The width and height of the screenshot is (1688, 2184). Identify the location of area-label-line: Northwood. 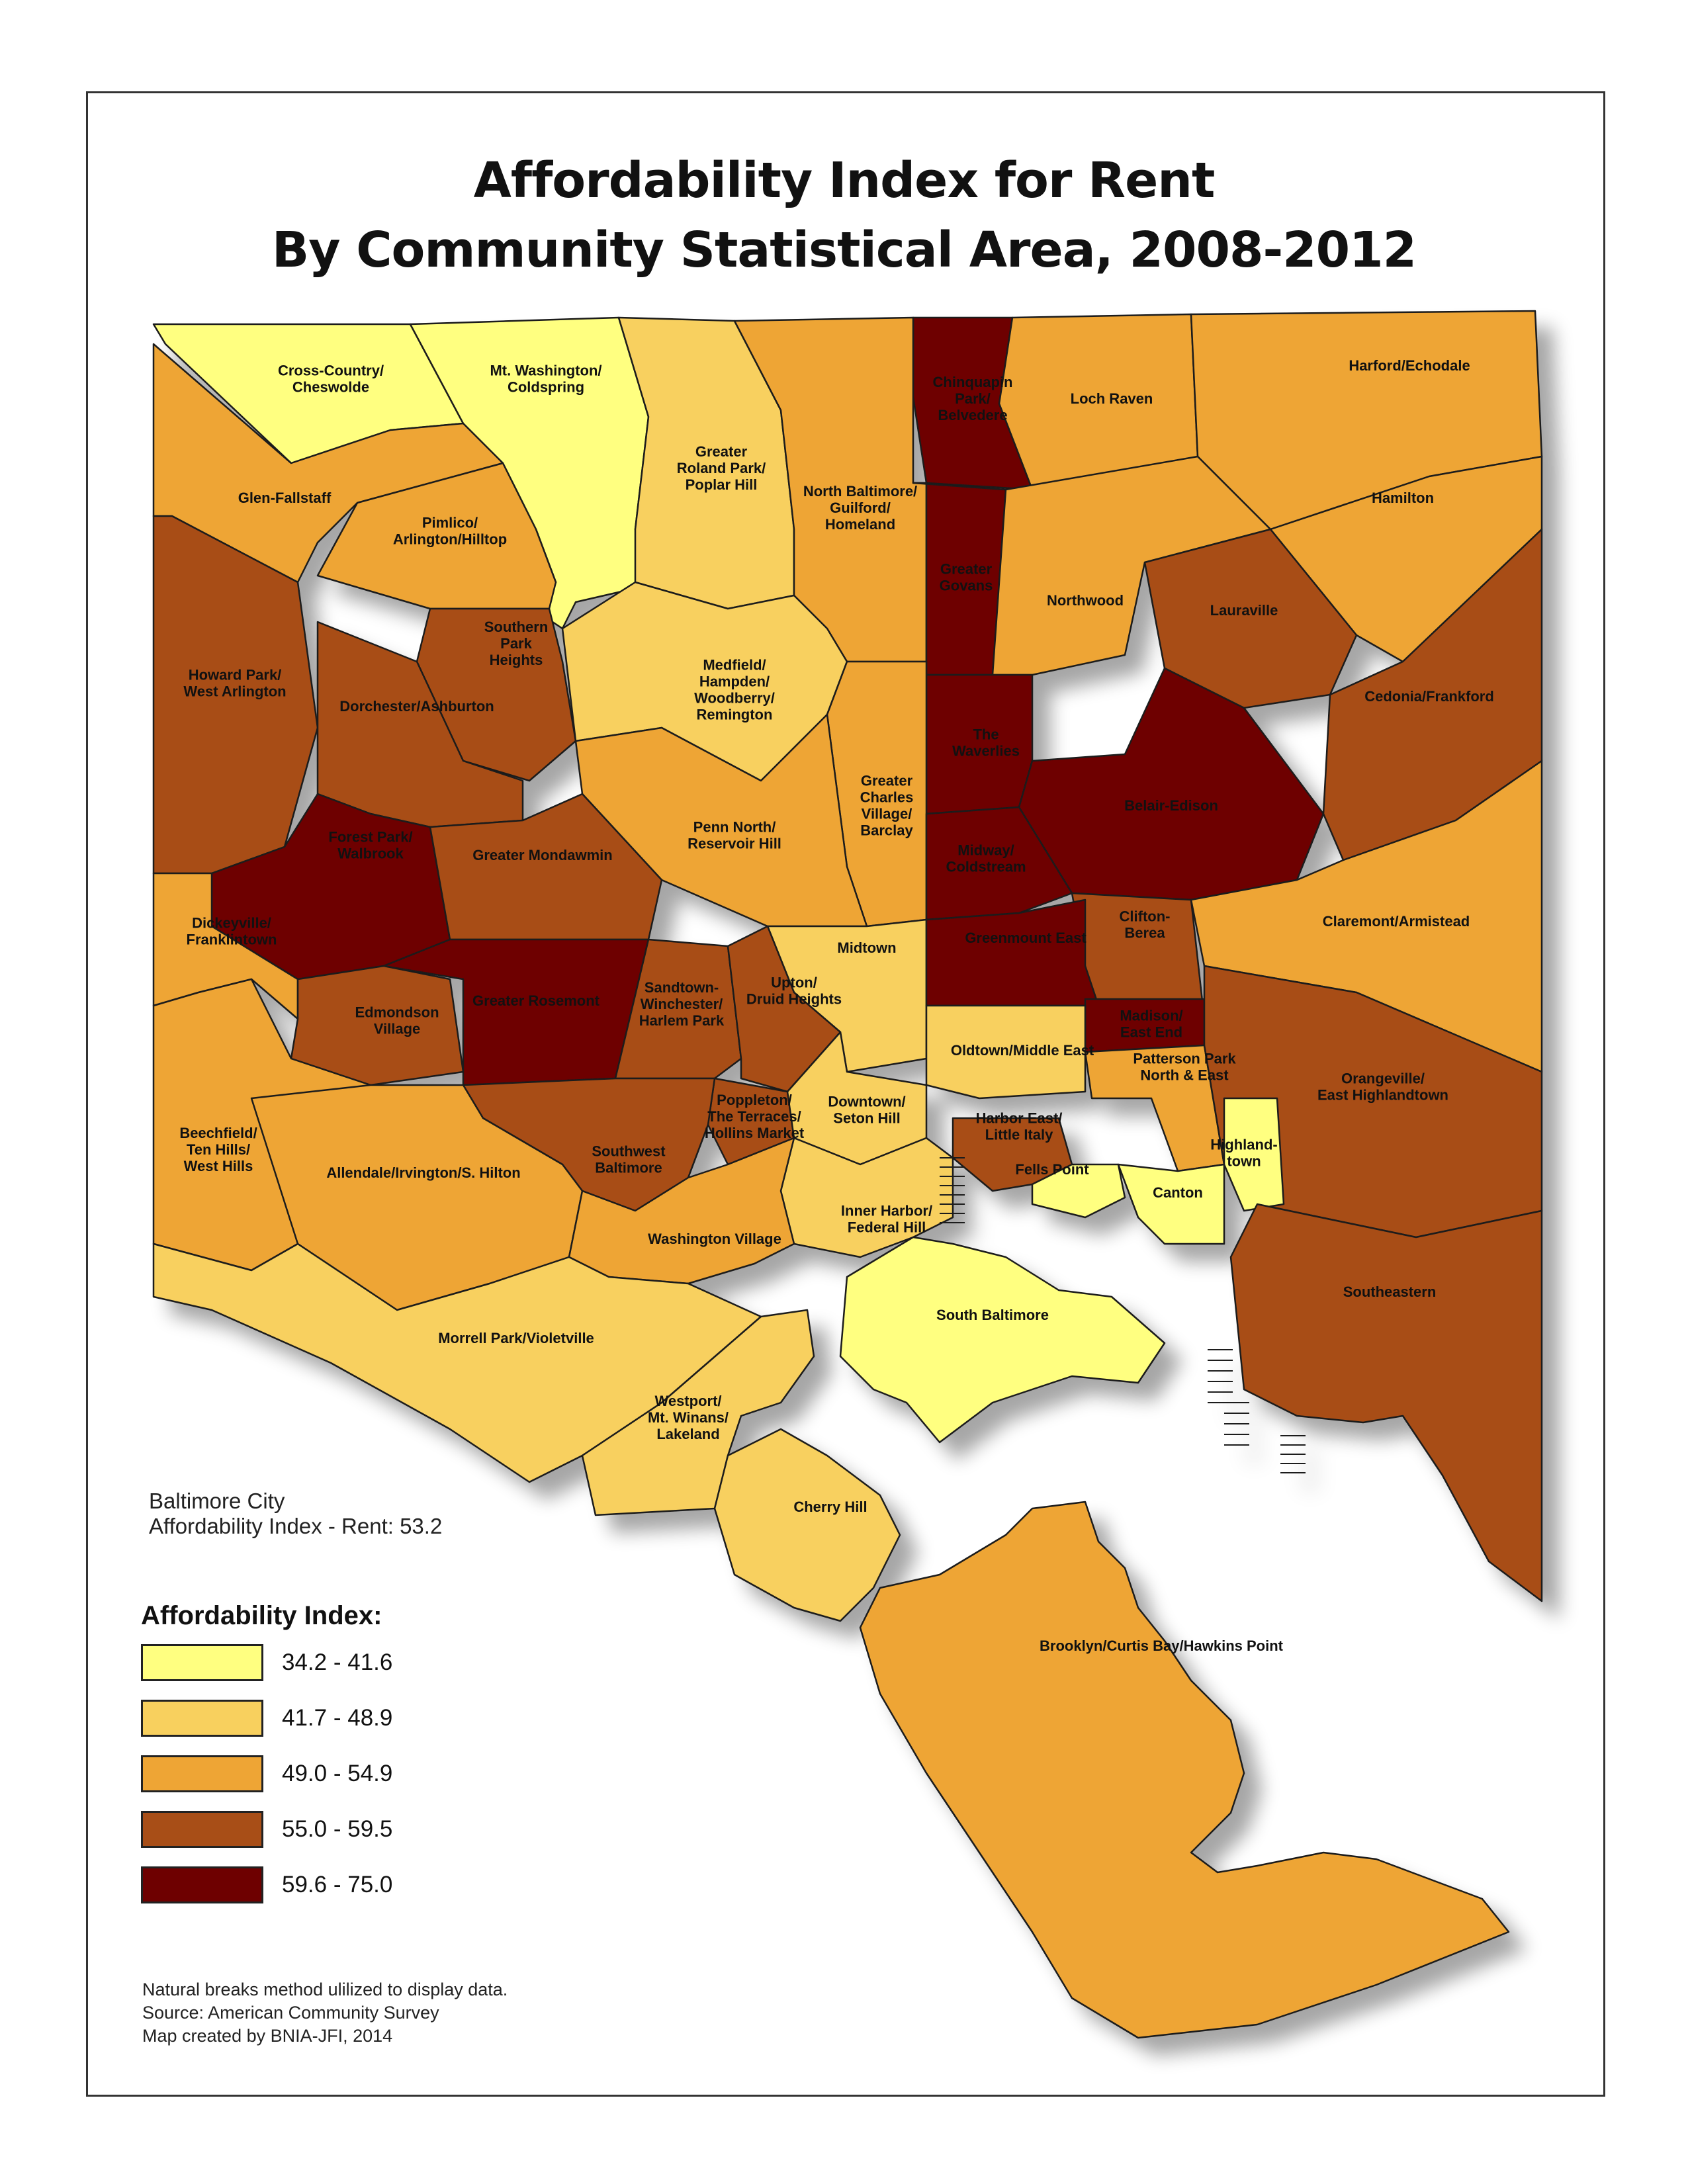
(1085, 601).